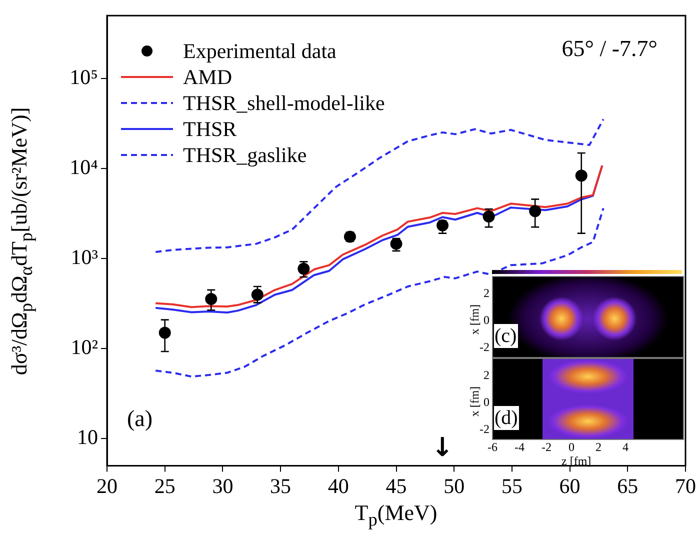 The height and width of the screenshot is (537, 699). Describe the element at coordinates (610, 49) in the screenshot. I see `annotation: 65° / -7.7°` at that location.